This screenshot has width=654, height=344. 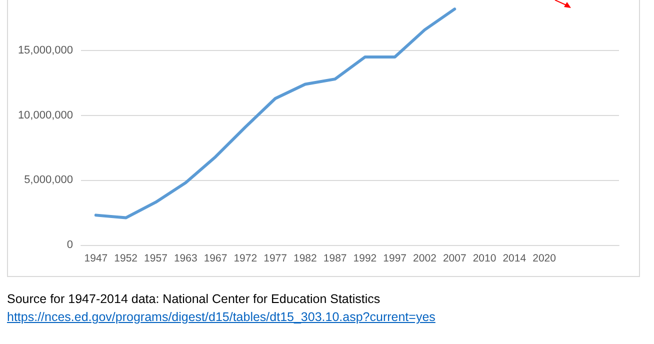 What do you see at coordinates (395, 258) in the screenshot?
I see `x-tick-label: 1997` at bounding box center [395, 258].